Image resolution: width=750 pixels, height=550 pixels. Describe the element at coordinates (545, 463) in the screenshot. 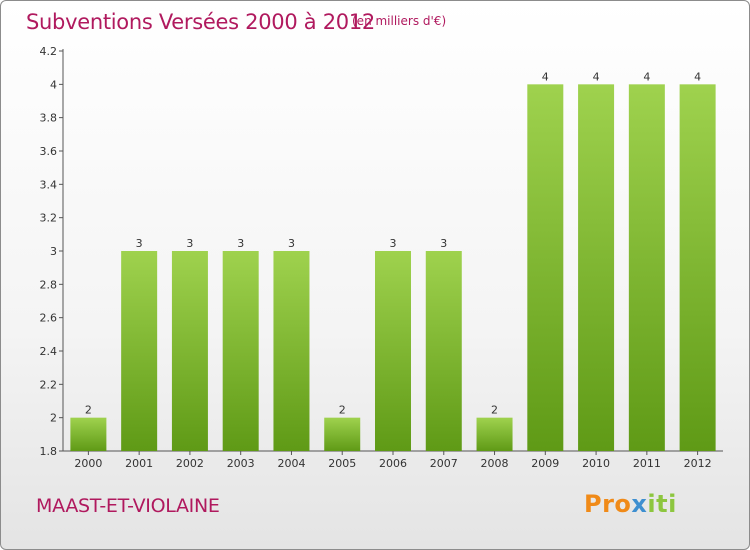

I see `x-tick-label: 2009` at that location.